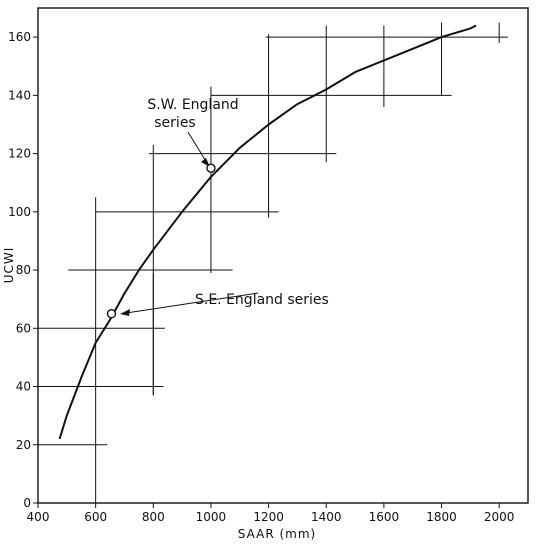  Describe the element at coordinates (23, 270) in the screenshot. I see `y-tick-label: 80` at that location.